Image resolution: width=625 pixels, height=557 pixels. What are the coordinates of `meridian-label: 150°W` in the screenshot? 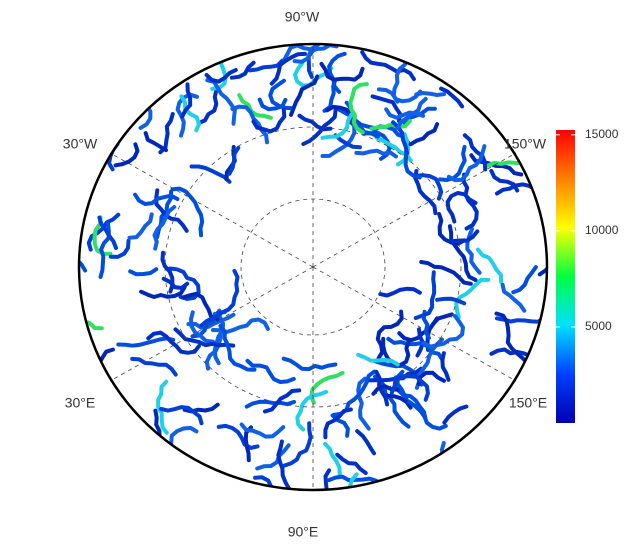 It's located at (525, 144).